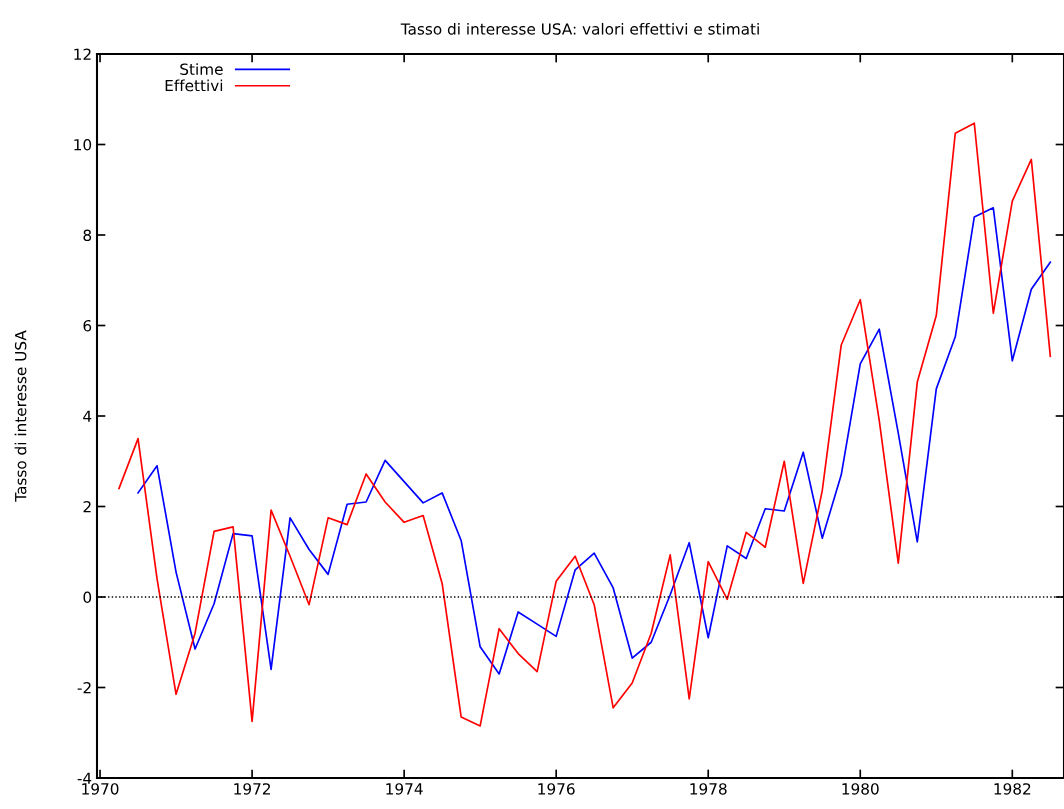 Image resolution: width=1064 pixels, height=809 pixels. Describe the element at coordinates (194, 85) in the screenshot. I see `legend-label: Effettivi` at that location.